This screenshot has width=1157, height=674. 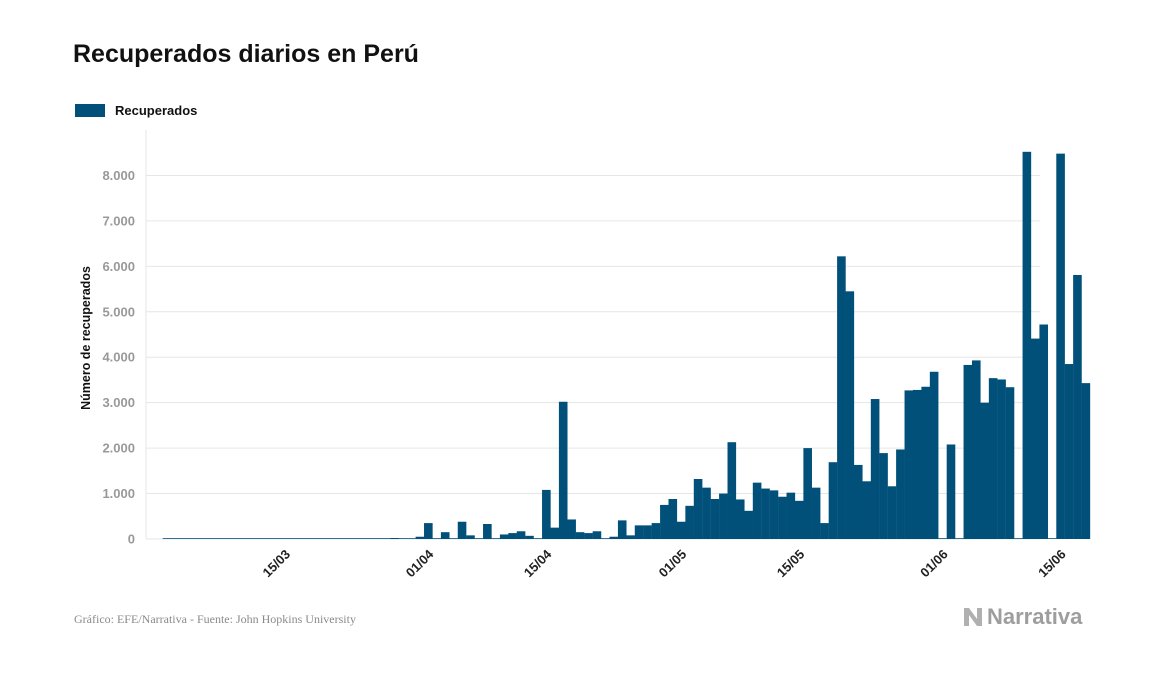 I want to click on brand-logo: Narrativa, so click(x=1022, y=617).